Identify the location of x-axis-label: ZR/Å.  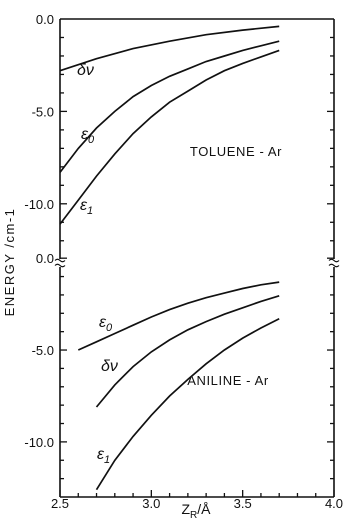
(196, 511).